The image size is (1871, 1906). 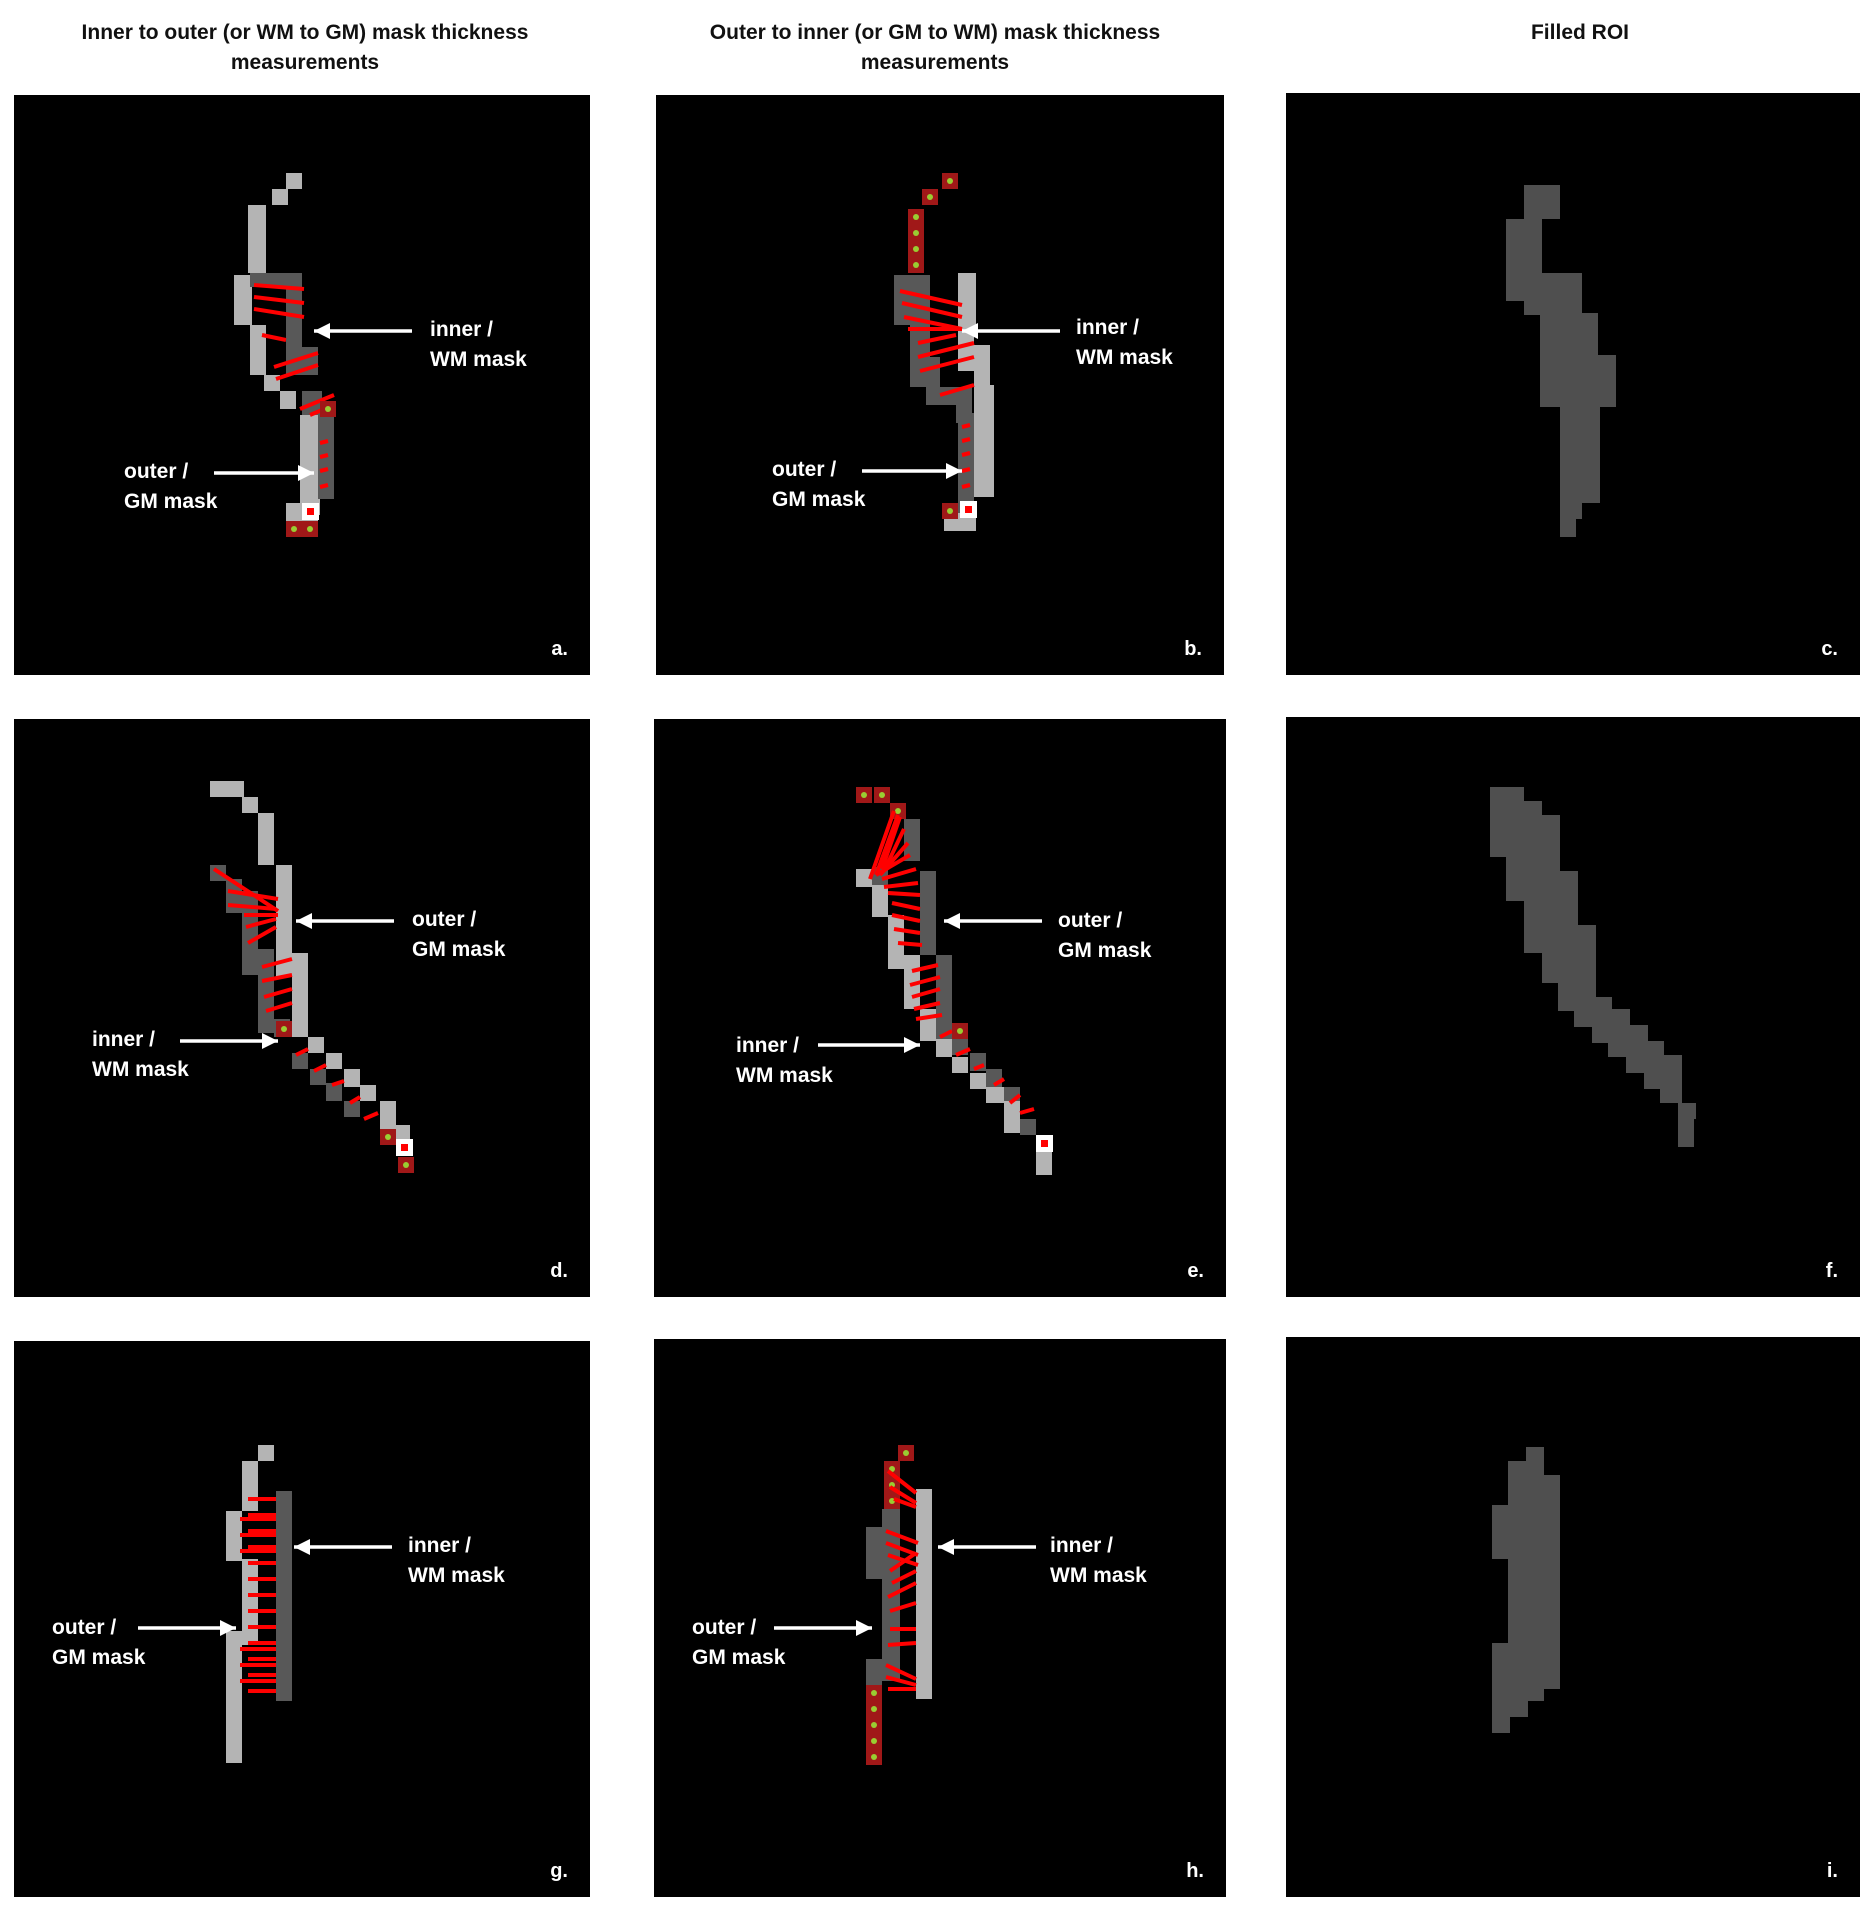 I want to click on panel-i-figure, so click(x=1526, y=1590).